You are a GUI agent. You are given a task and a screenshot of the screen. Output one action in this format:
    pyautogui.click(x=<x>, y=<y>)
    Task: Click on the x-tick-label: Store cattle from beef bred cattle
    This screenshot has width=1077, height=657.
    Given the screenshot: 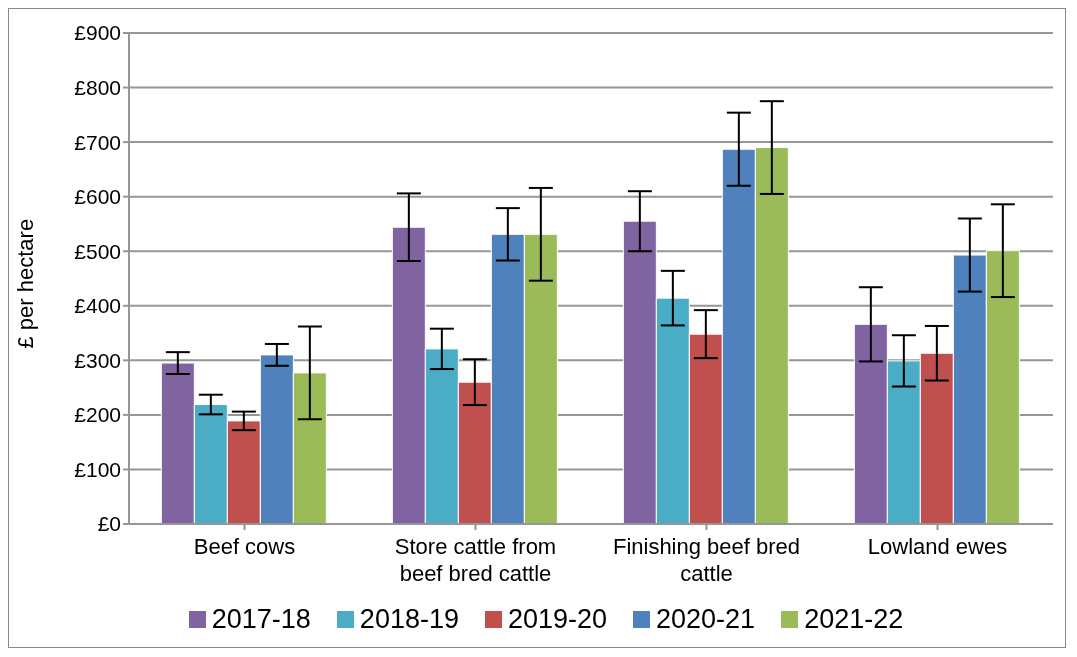 What is the action you would take?
    pyautogui.click(x=475, y=560)
    